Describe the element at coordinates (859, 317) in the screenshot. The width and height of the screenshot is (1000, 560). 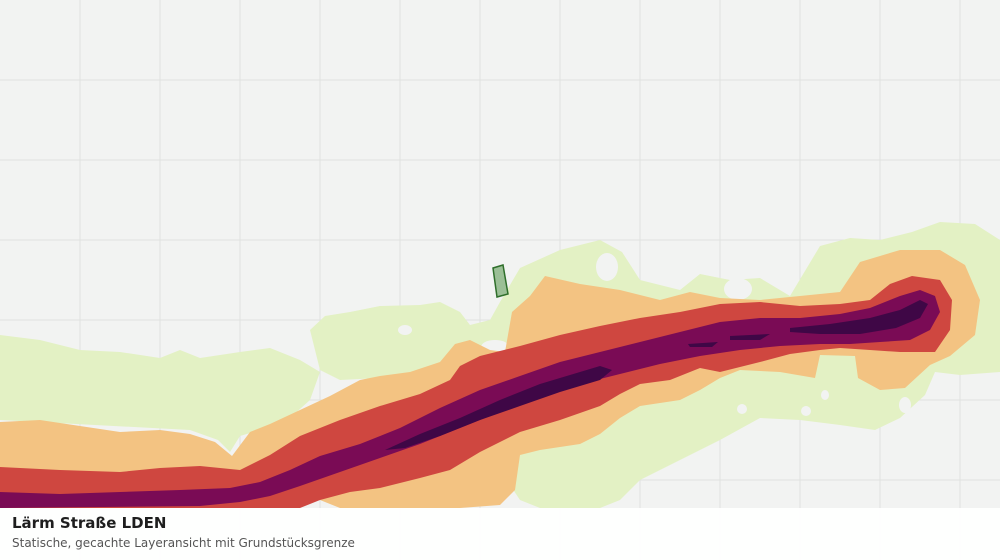
I see `noise-band-5-east` at that location.